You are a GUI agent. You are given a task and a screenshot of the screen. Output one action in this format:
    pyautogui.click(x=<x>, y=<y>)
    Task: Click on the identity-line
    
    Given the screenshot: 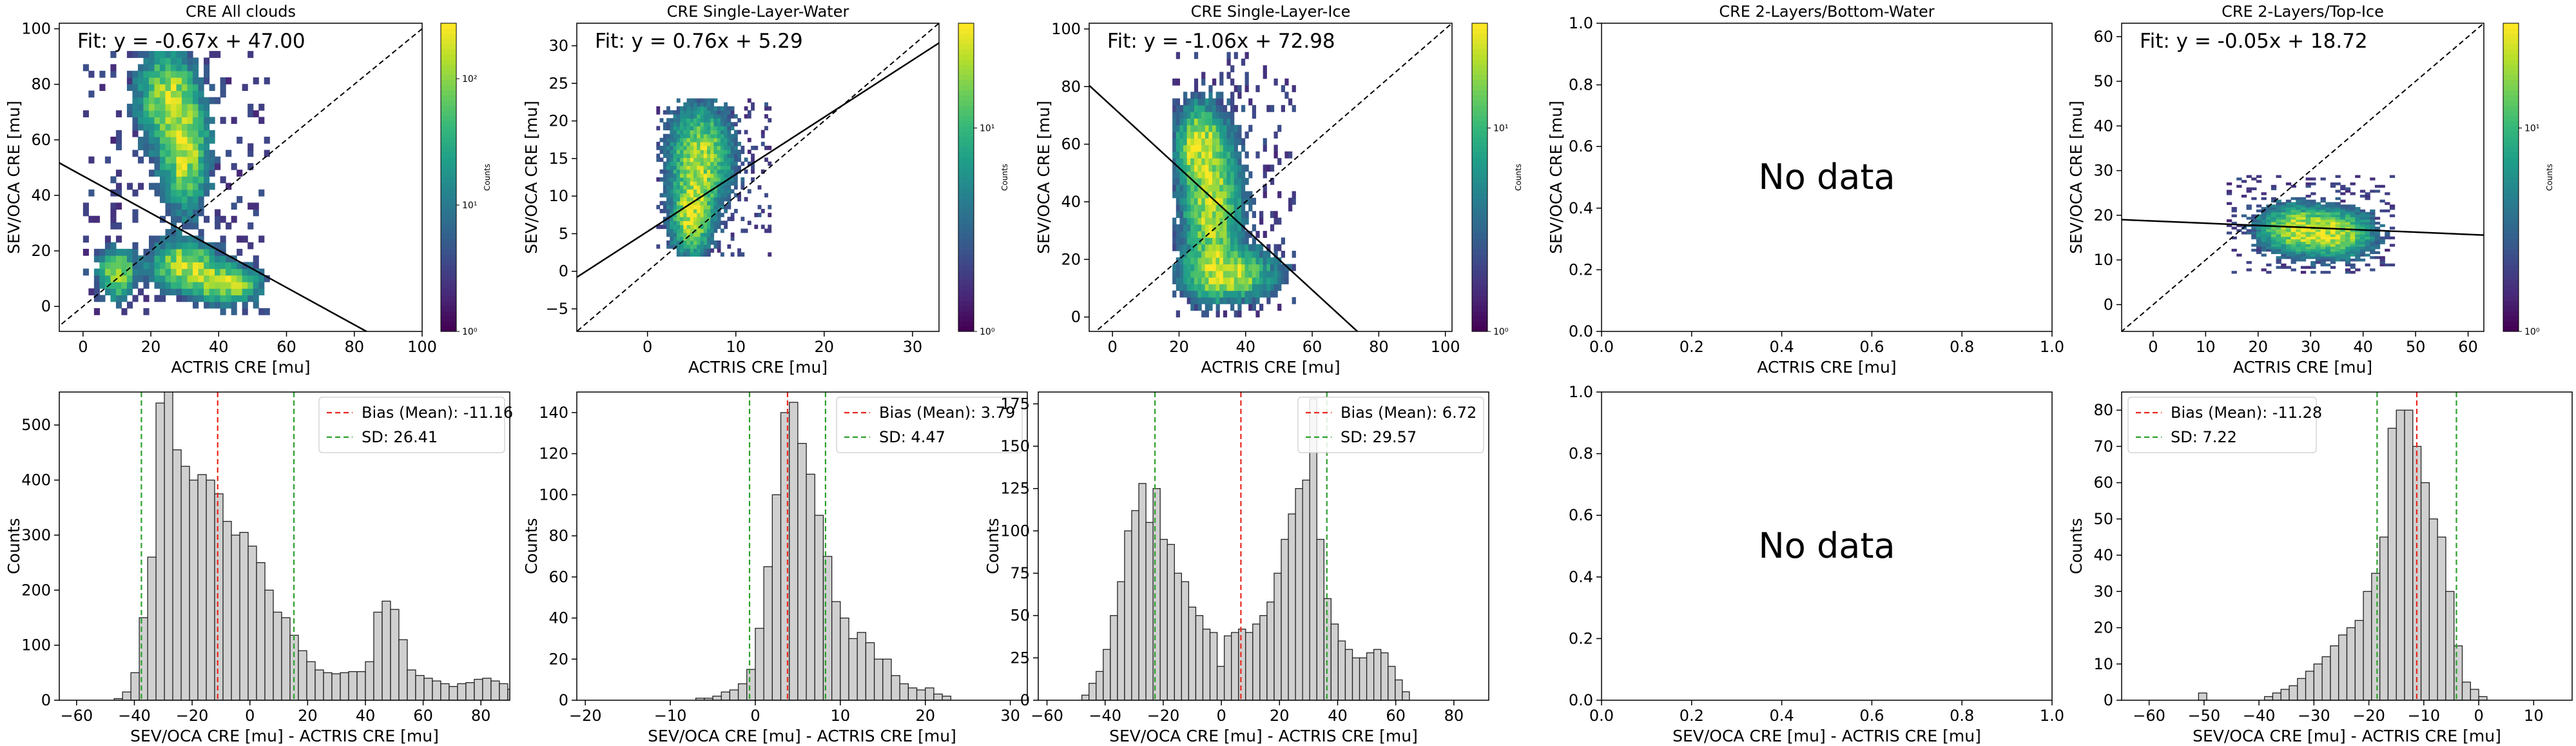 What is the action you would take?
    pyautogui.click(x=240, y=177)
    